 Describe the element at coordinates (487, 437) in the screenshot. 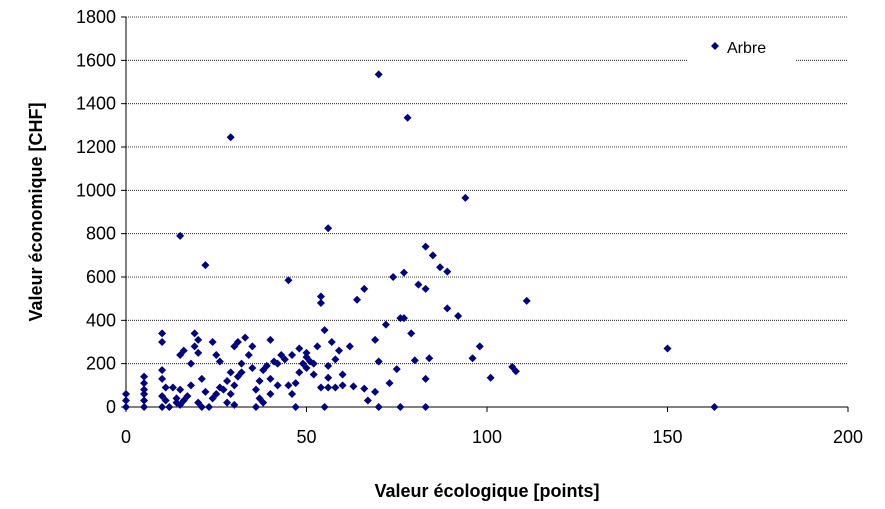

I see `x-tick-label: 100` at that location.